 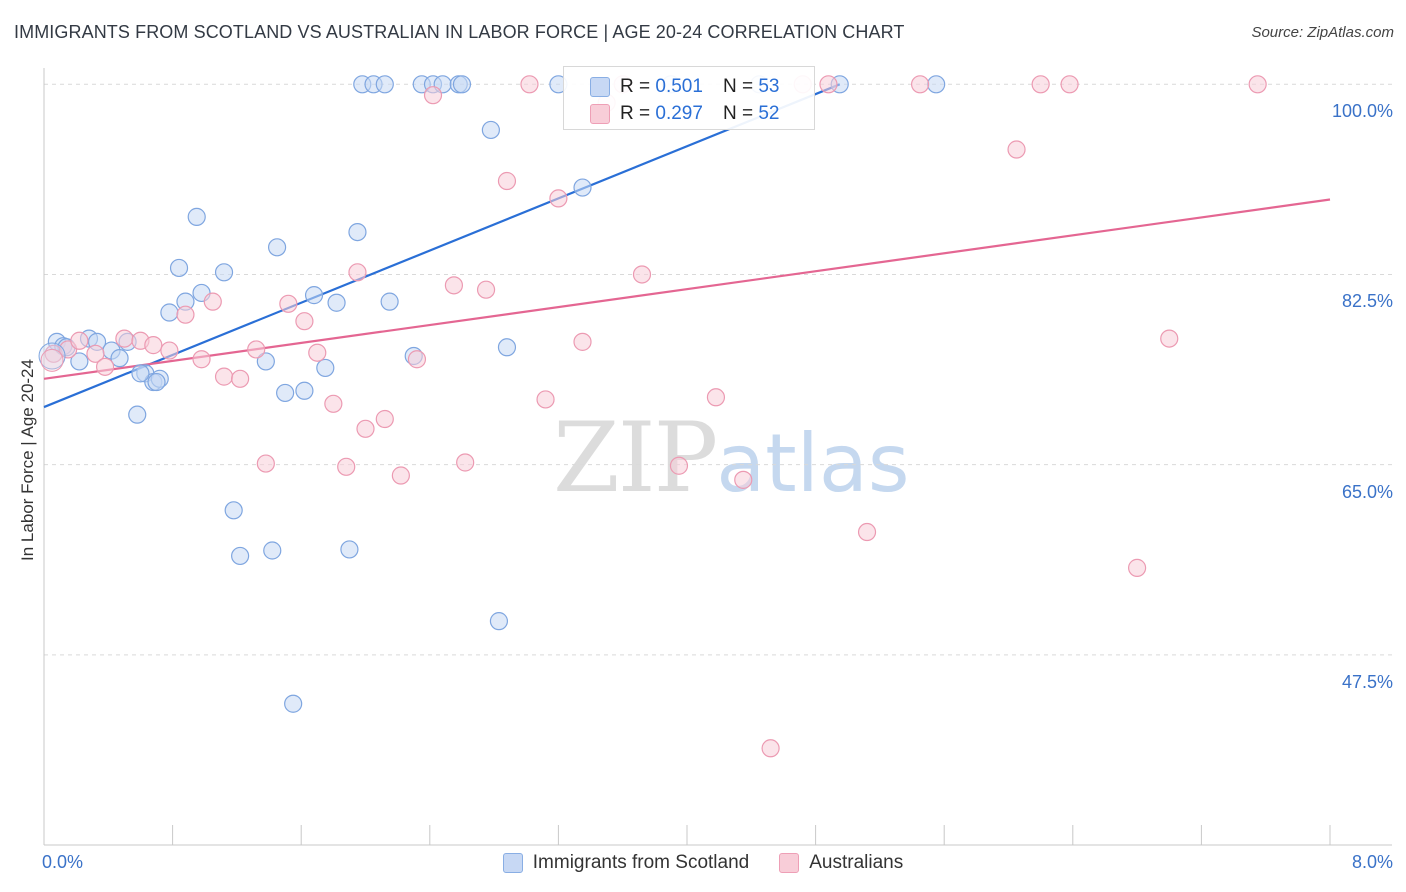 I want to click on scotland-swatch, so click(x=600, y=87).